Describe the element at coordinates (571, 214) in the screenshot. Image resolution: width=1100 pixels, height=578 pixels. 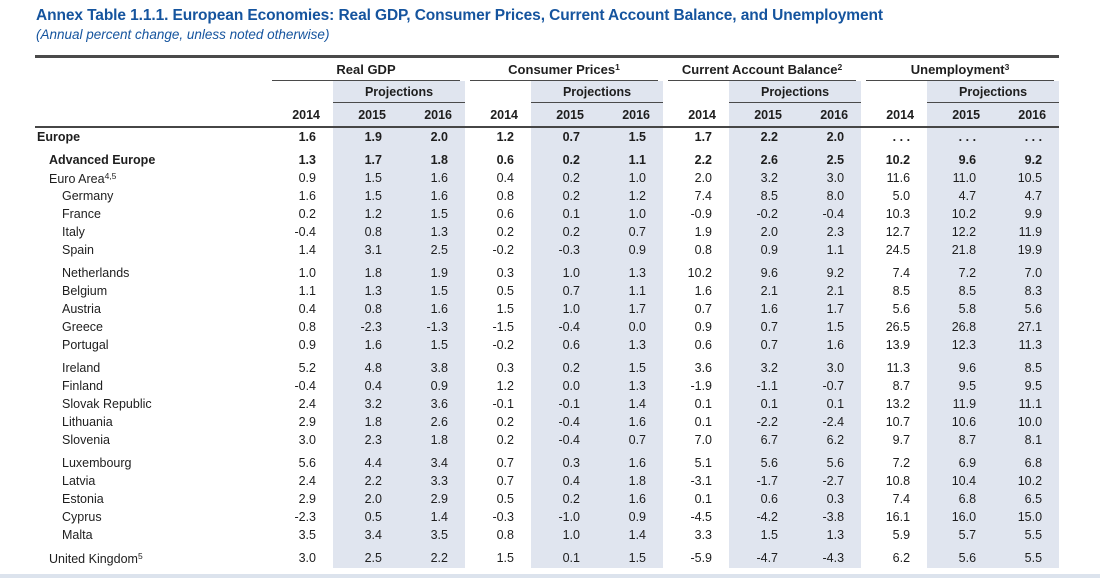
I see `value-cell: 0.1` at that location.